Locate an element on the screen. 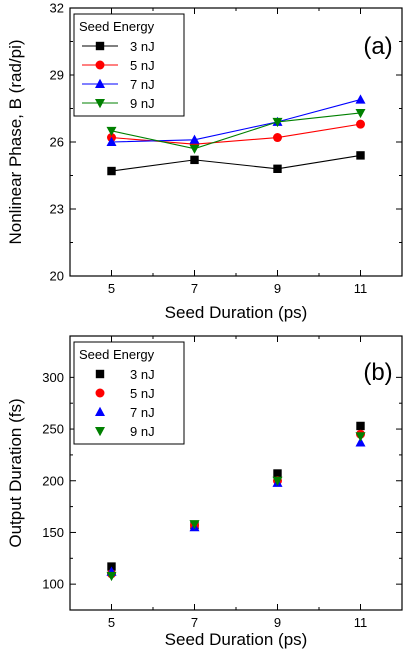  y-tick-label: 200 is located at coordinates (53, 480).